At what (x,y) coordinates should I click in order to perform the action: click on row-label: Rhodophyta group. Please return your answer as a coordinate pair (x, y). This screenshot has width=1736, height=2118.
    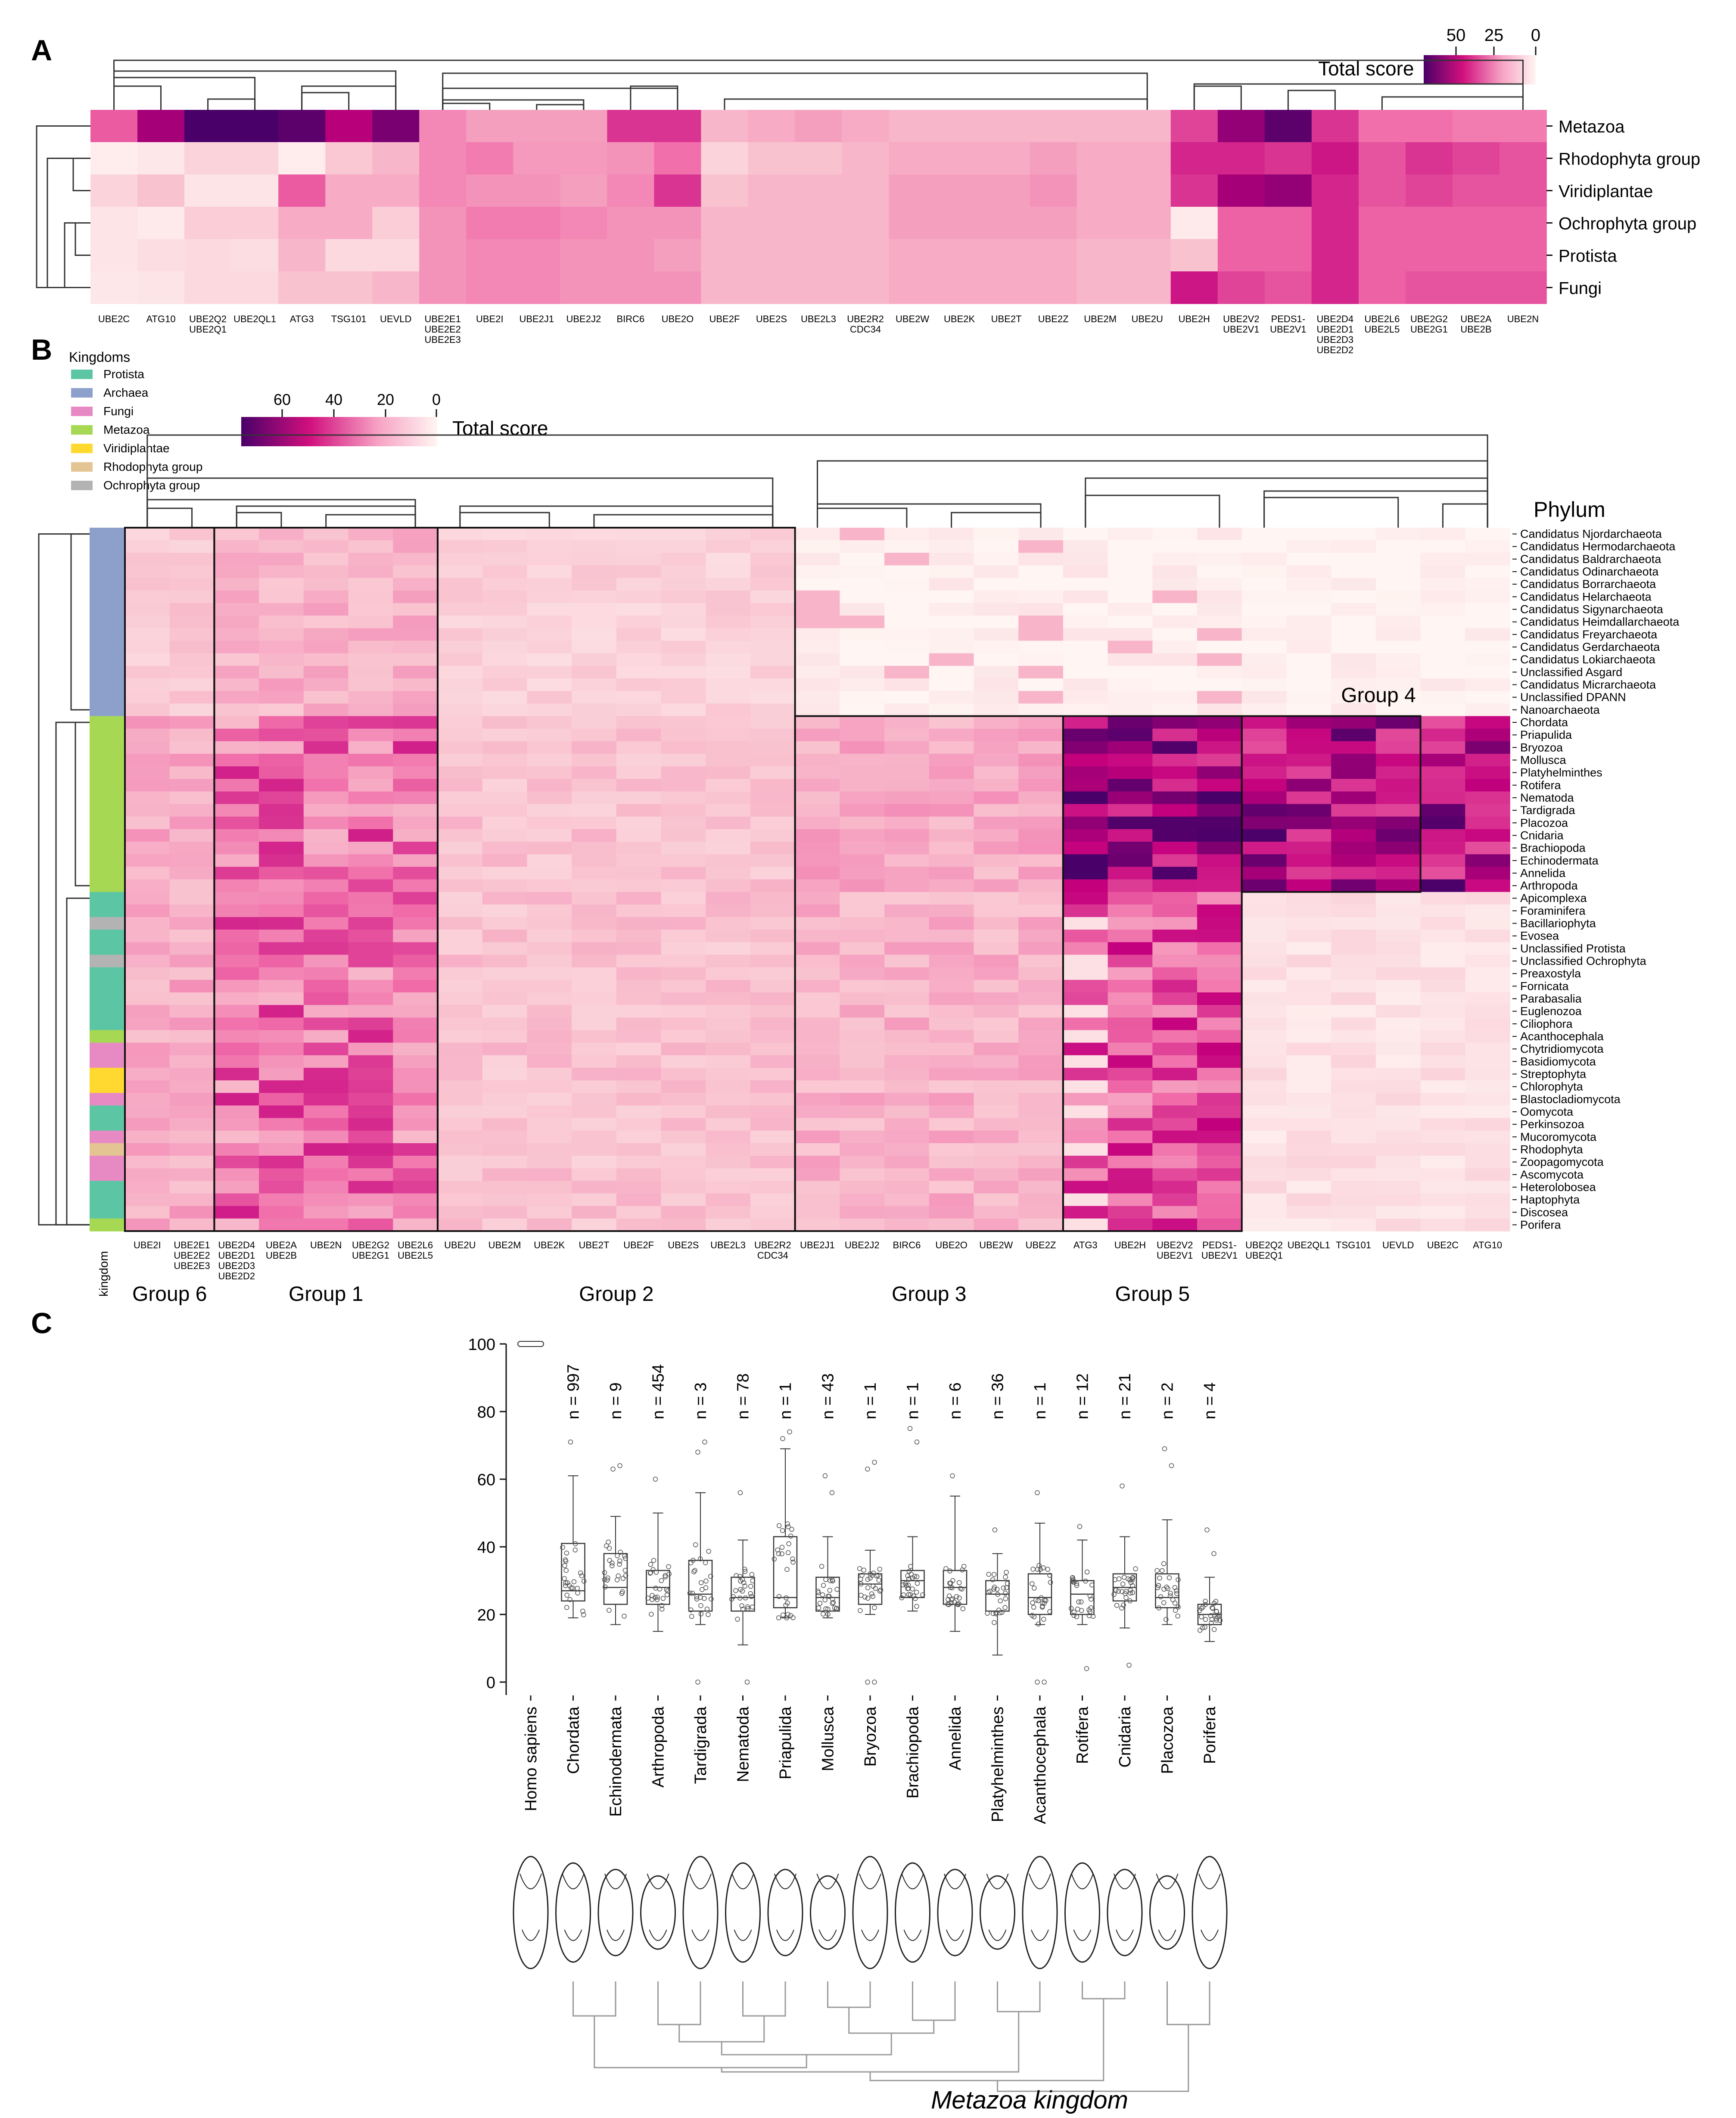
    Looking at the image, I should click on (1630, 159).